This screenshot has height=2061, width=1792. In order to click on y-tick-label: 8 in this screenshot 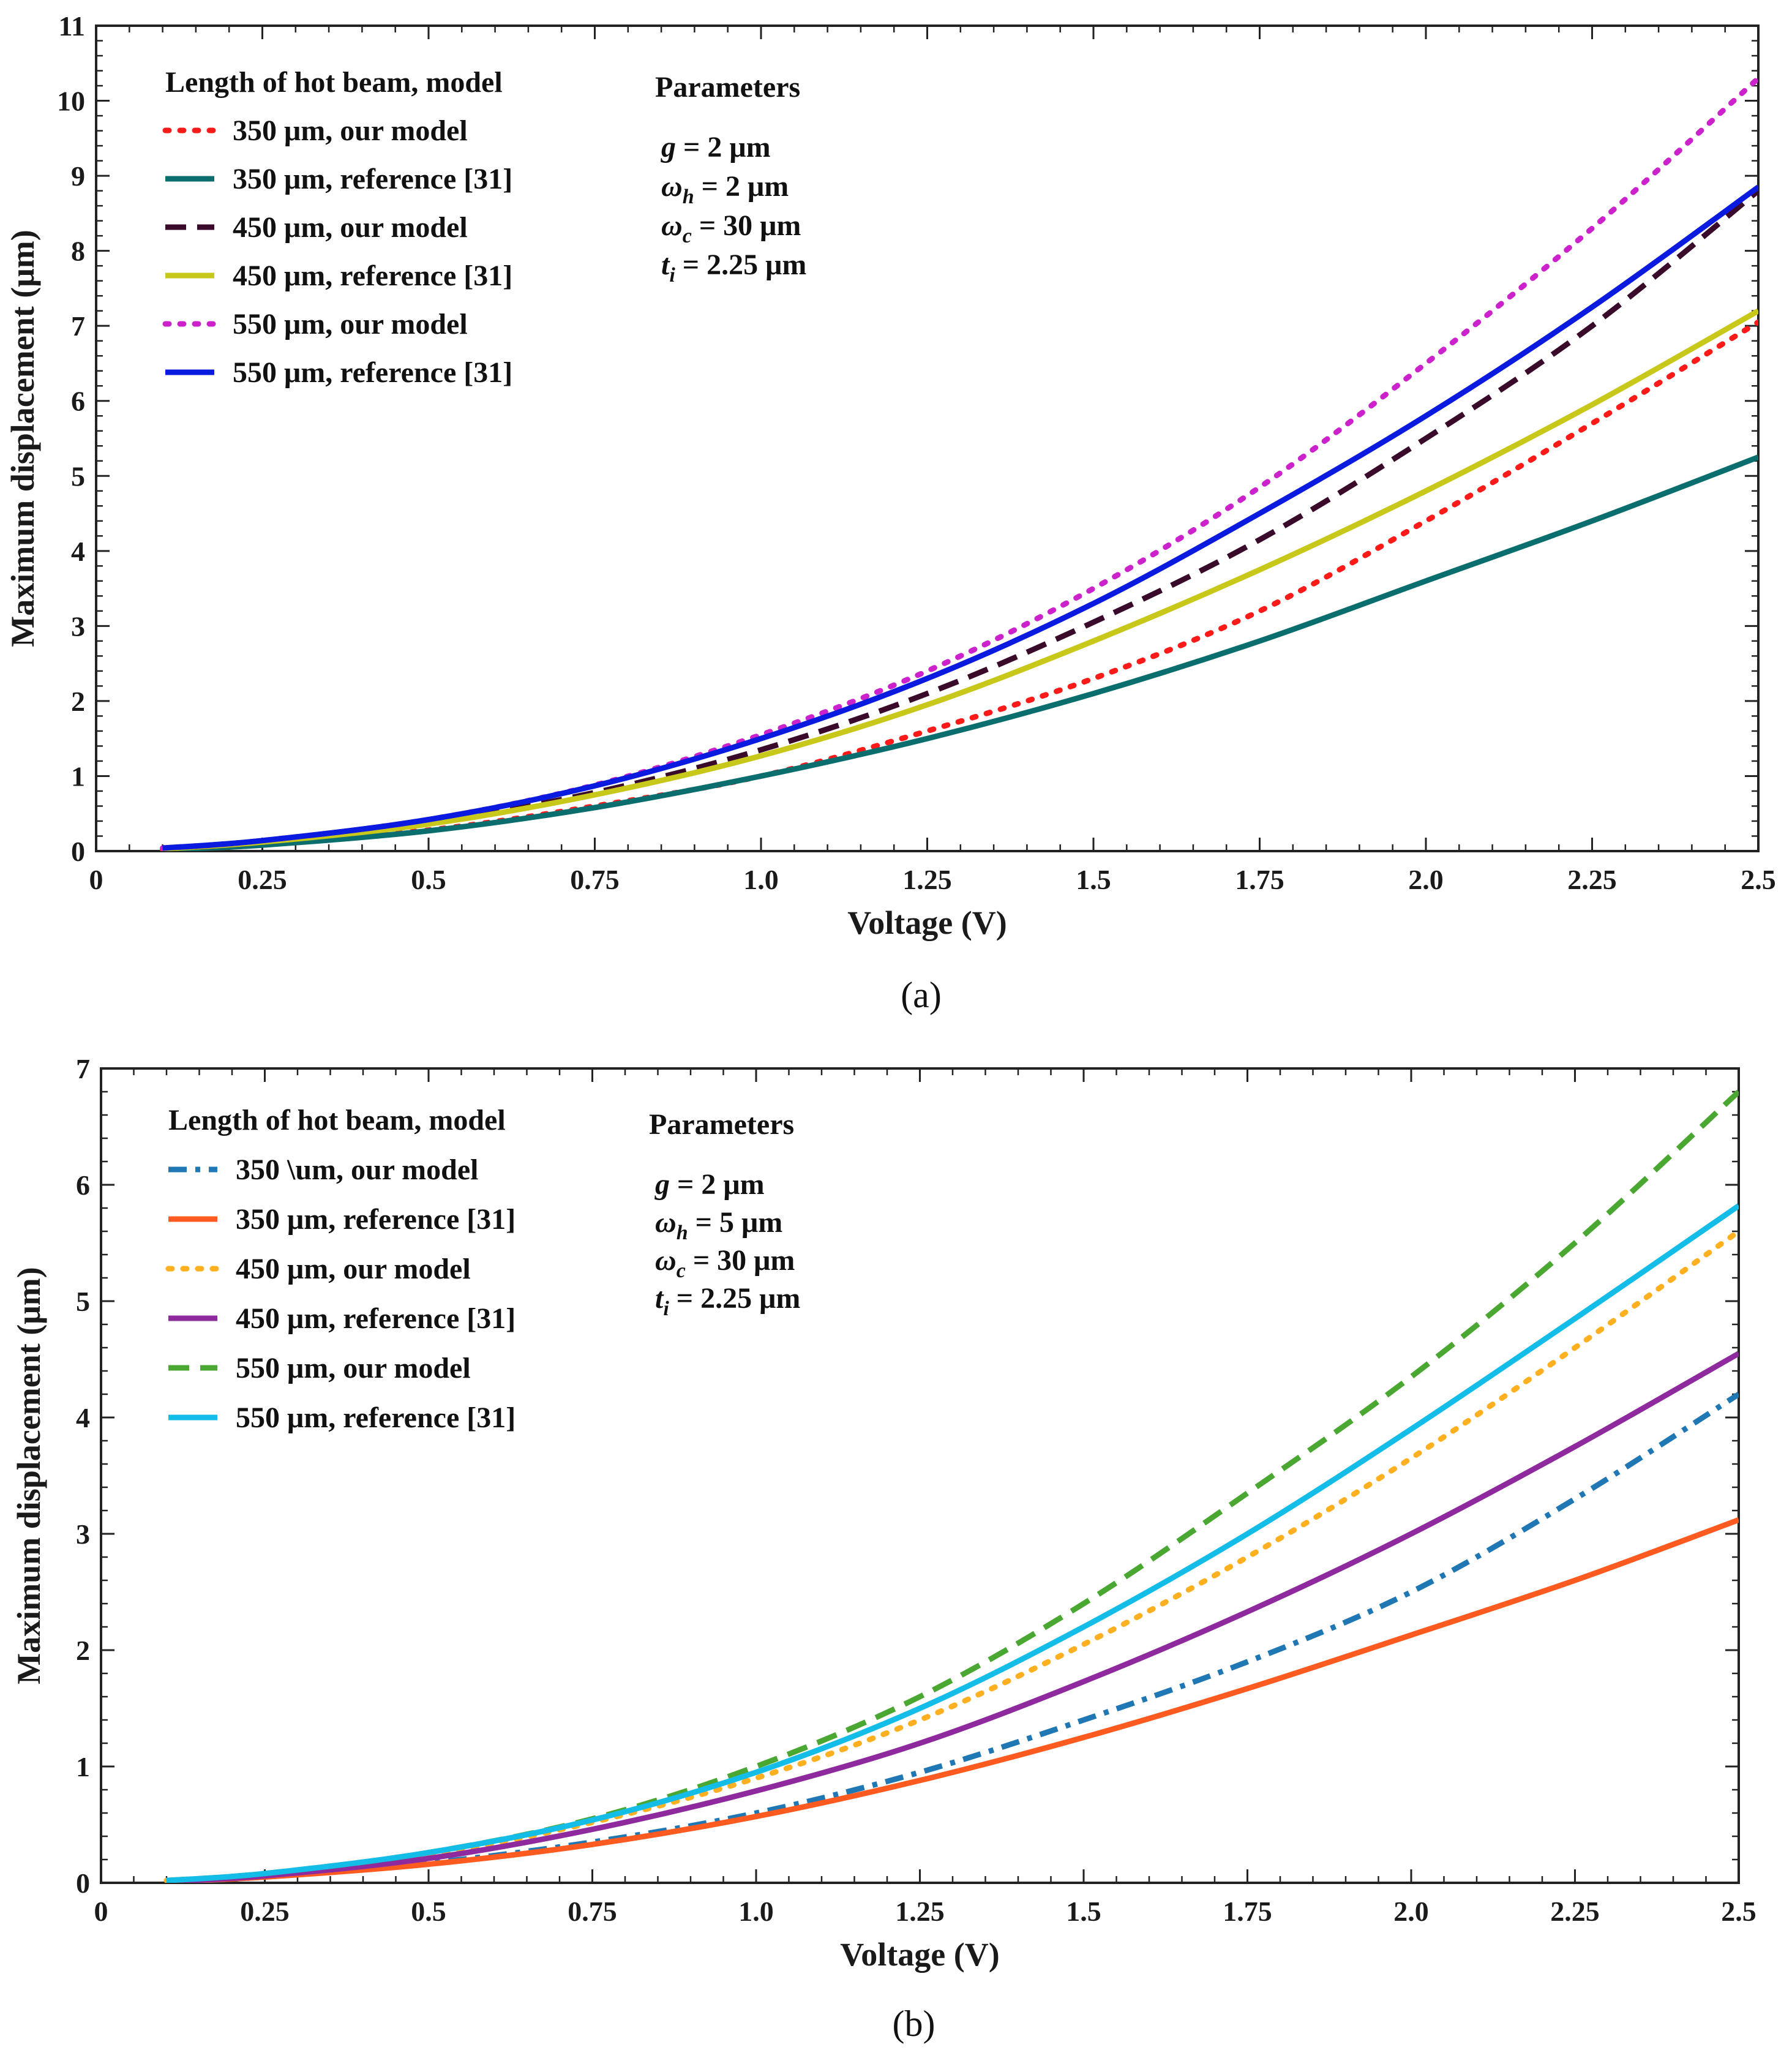, I will do `click(78, 251)`.